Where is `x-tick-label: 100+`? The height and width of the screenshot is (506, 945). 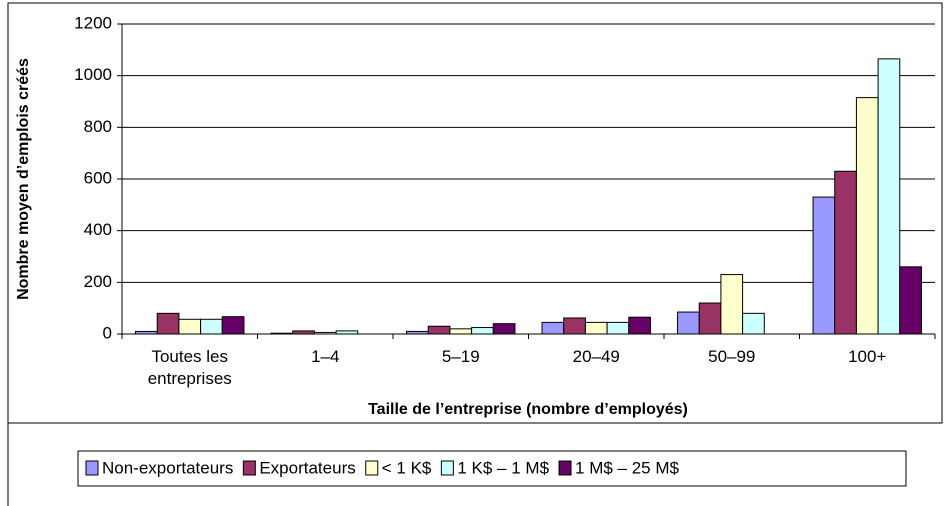
x-tick-label: 100+ is located at coordinates (867, 356).